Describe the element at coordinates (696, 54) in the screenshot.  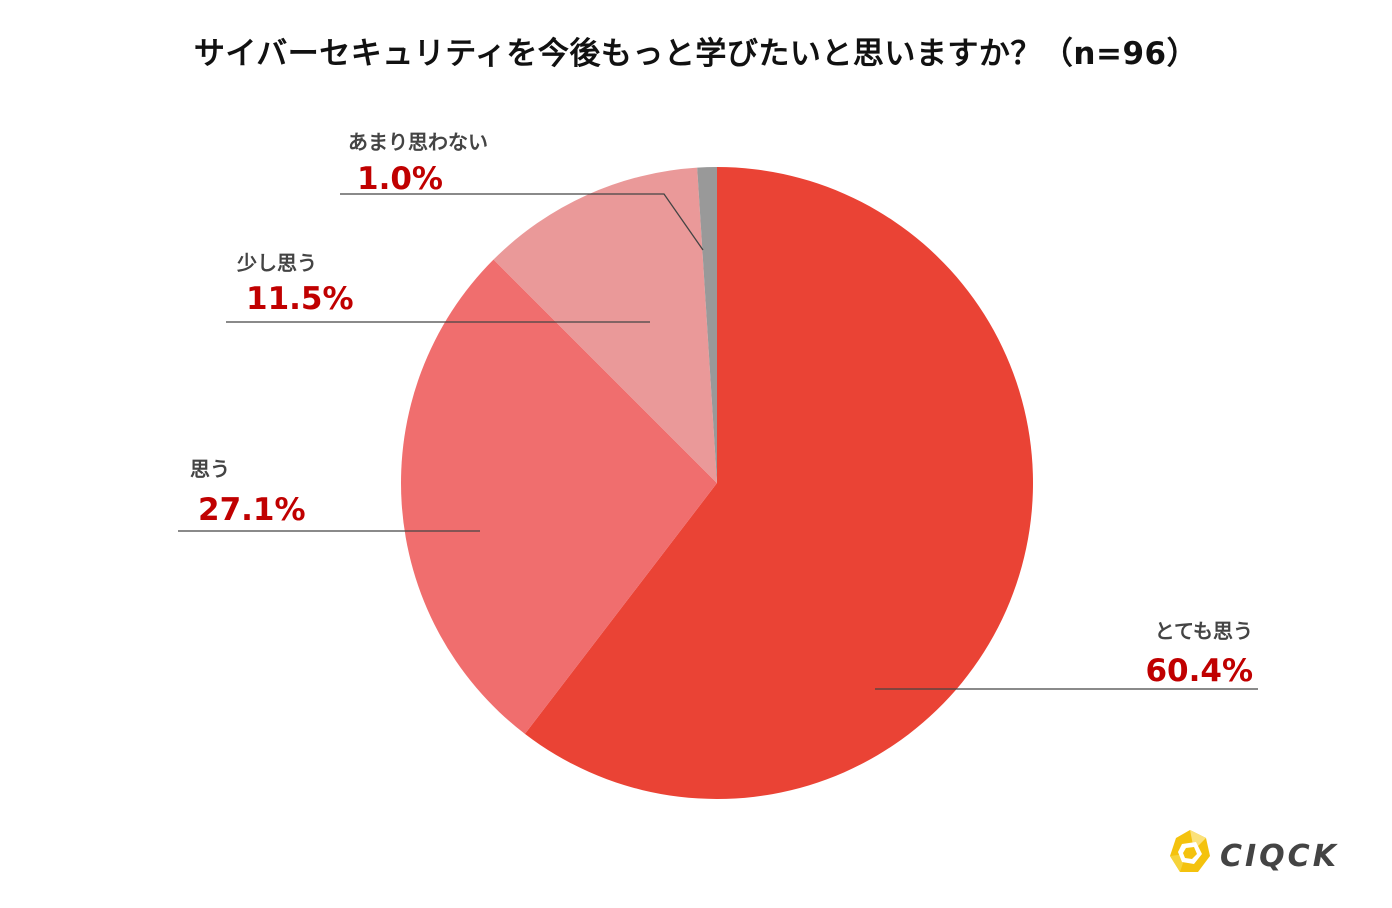
I see `chart-title: サイバーセキュリティを今後もっと学びたいと思いますか？（n=96）` at that location.